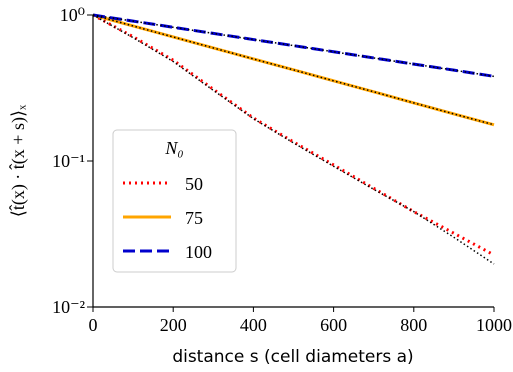 The image size is (513, 372). I want to click on y-tick-label: 10⁻², so click(68, 307).